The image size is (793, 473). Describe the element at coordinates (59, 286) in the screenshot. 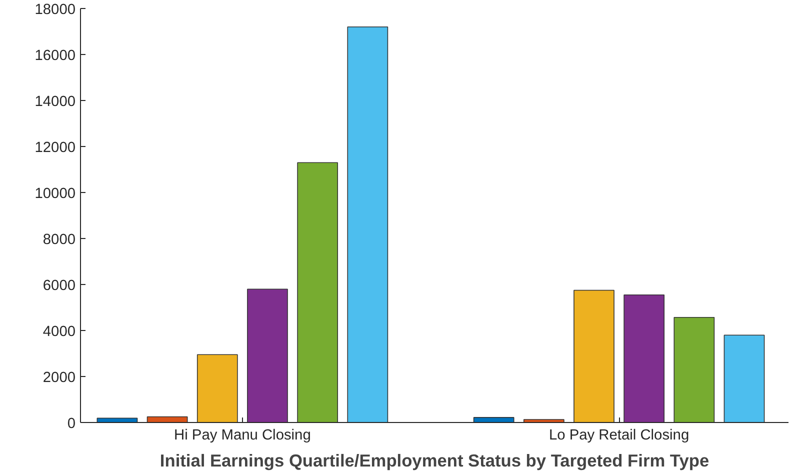

I see `y-tick-label: 6000` at that location.